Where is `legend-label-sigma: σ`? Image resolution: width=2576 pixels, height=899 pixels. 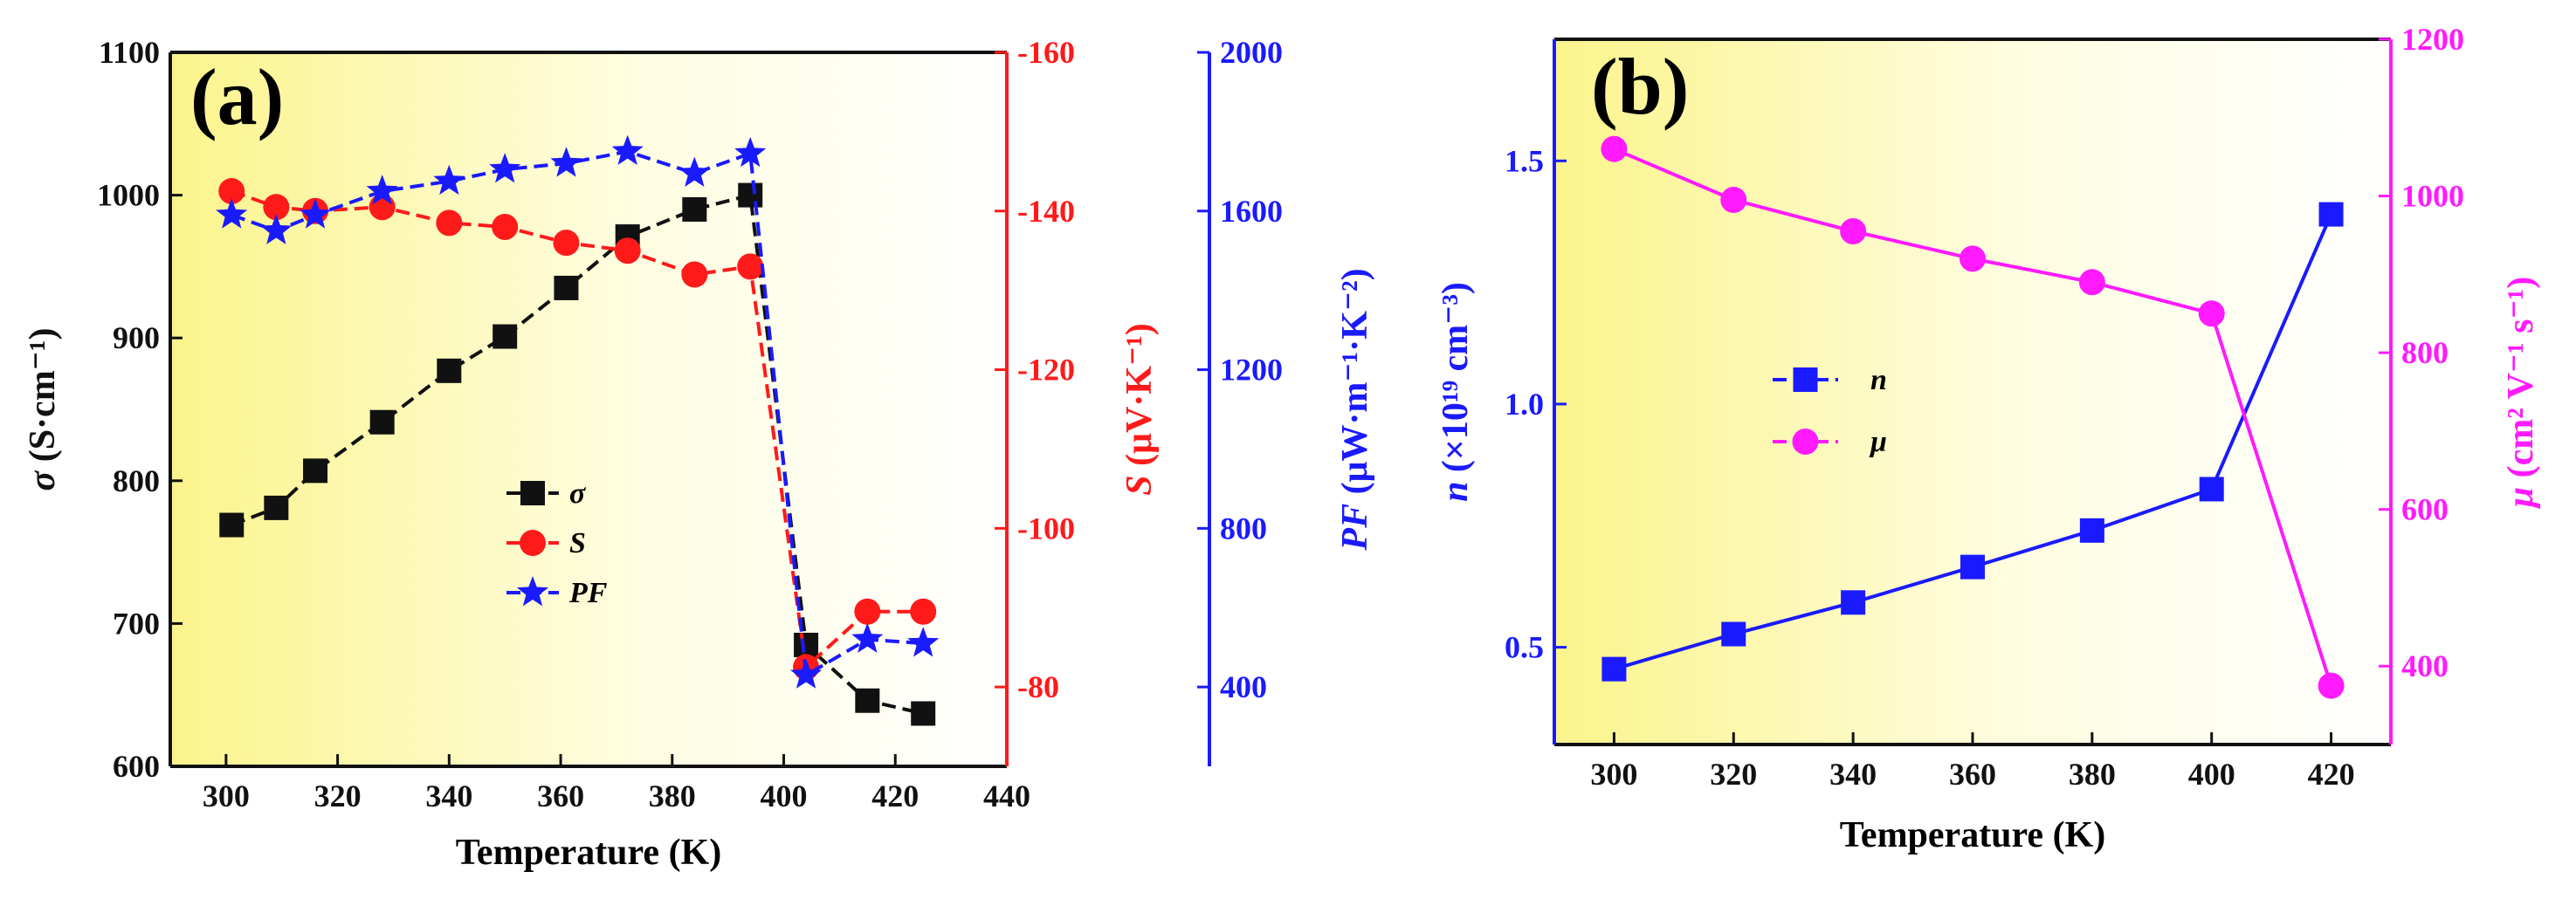
legend-label-sigma: σ is located at coordinates (578, 494).